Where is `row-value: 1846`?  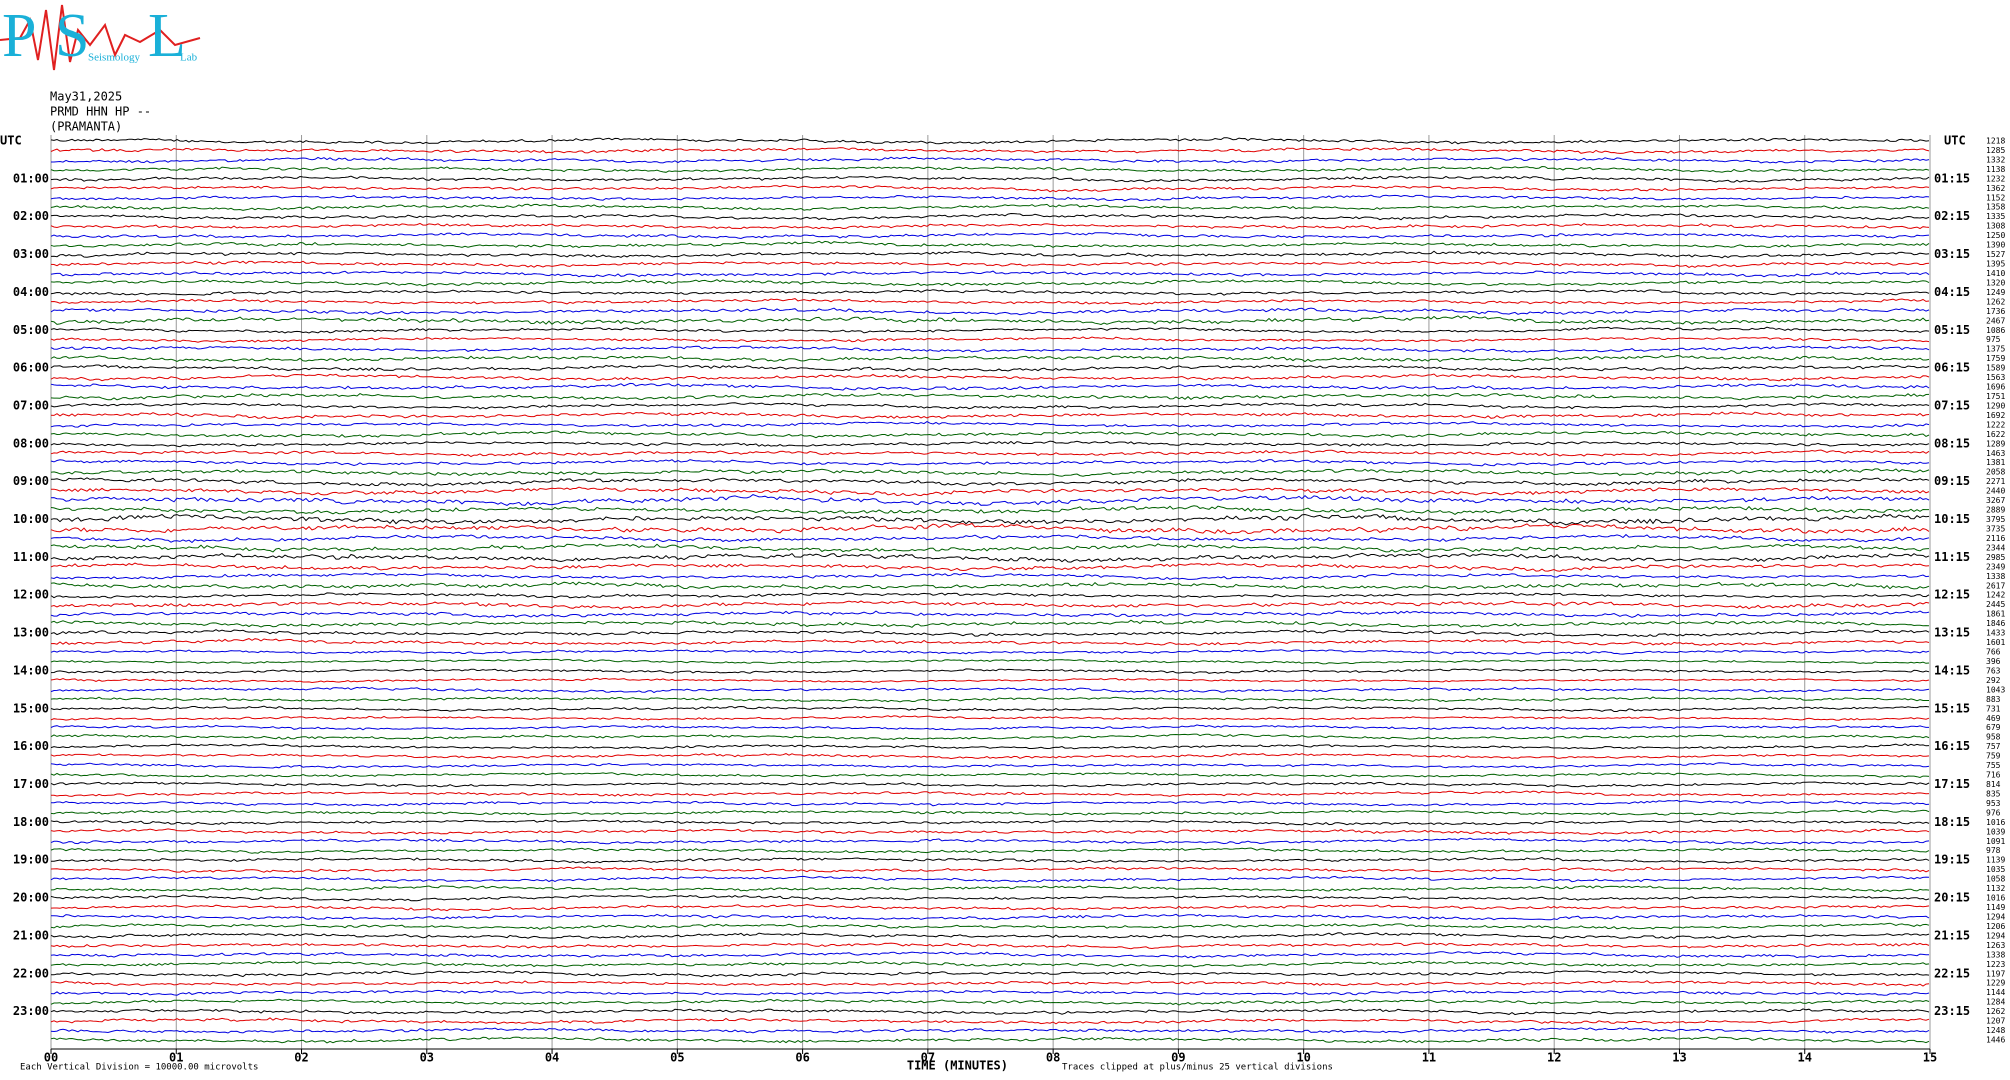
row-value: 1846 is located at coordinates (1995, 623).